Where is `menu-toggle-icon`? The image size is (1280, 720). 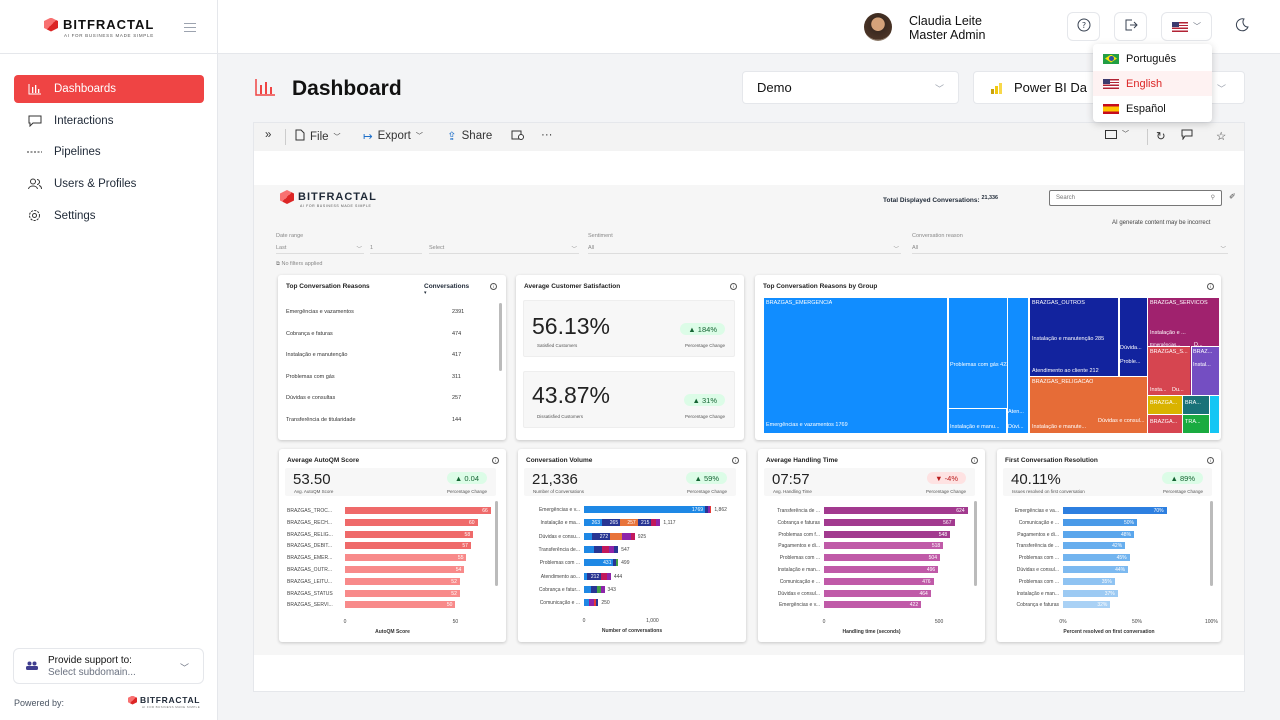
menu-toggle-icon is located at coordinates (190, 29).